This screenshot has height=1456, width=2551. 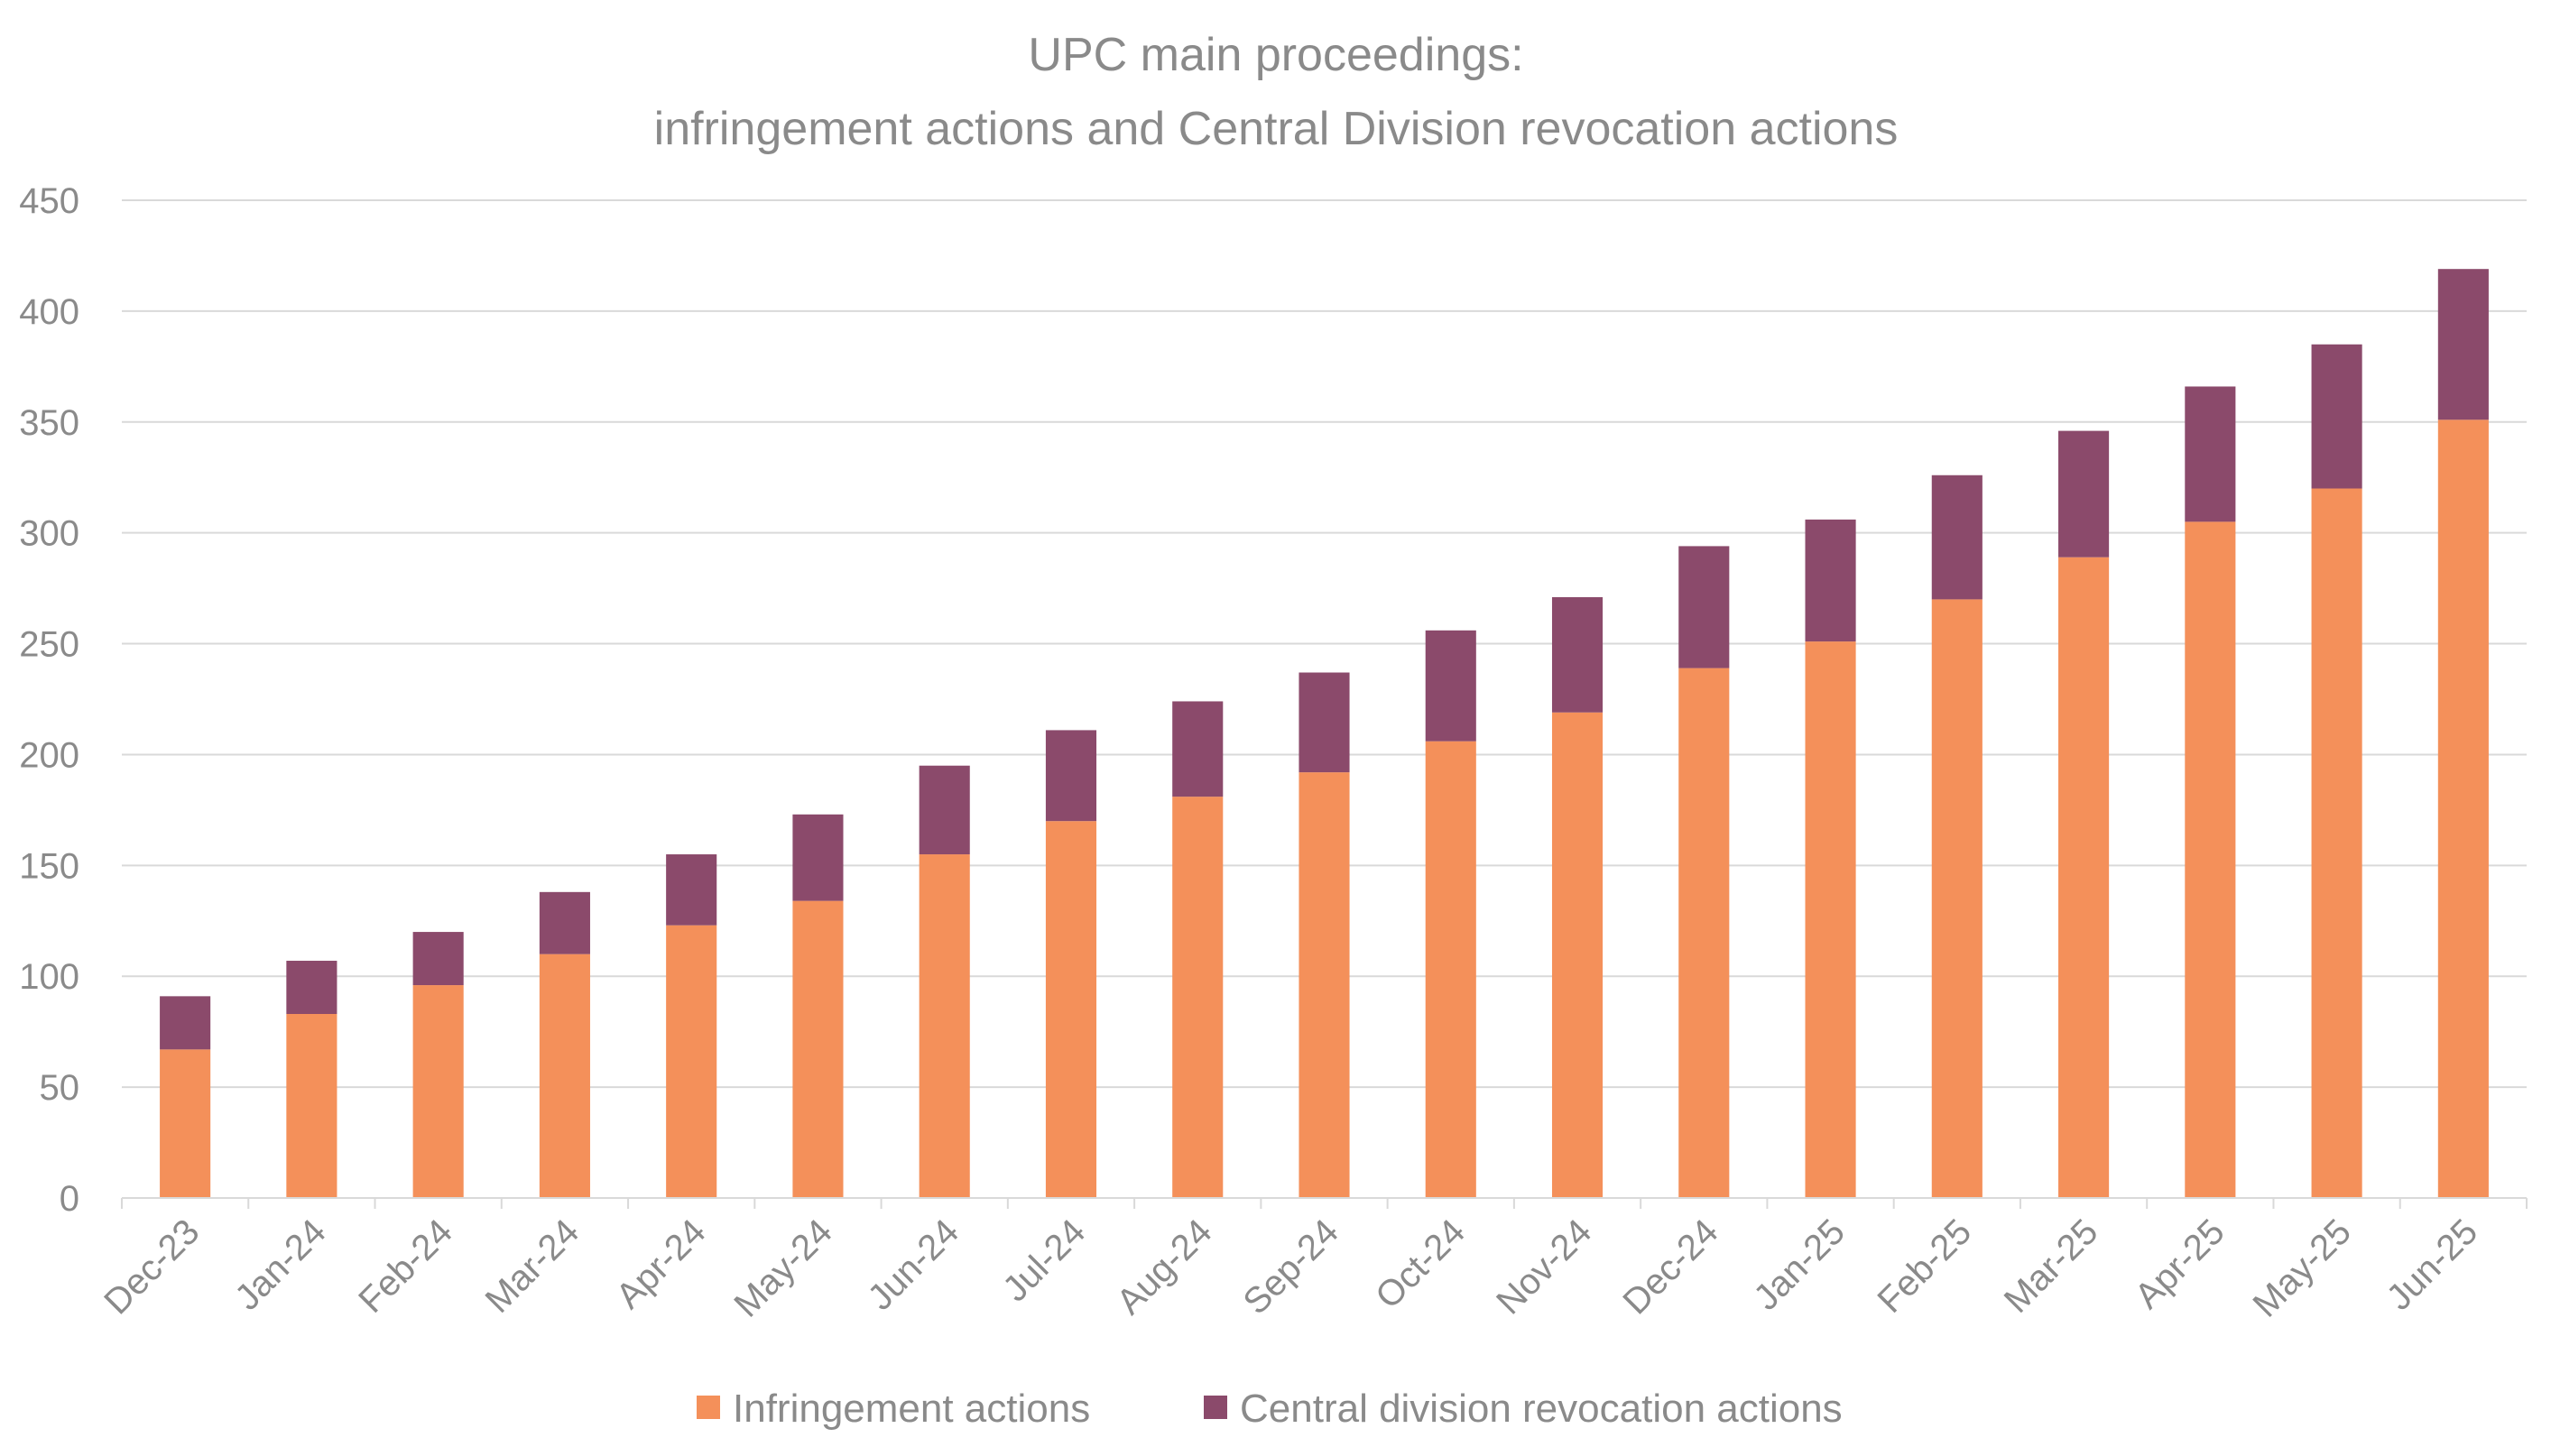 I want to click on x-tick-label: Oct-24, so click(x=1420, y=1264).